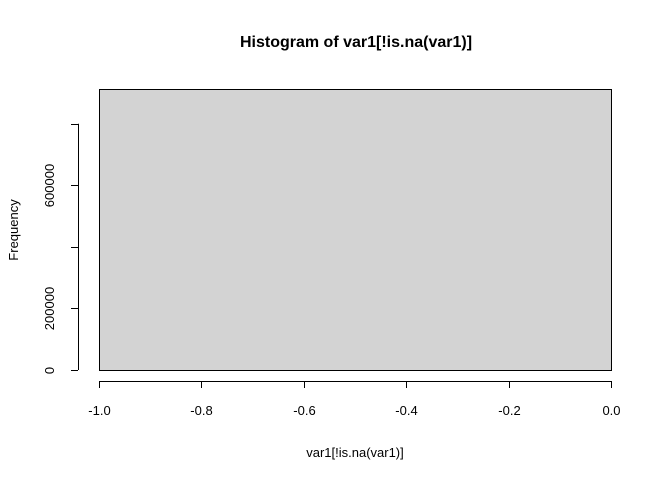 The image size is (672, 485). Describe the element at coordinates (13, 230) in the screenshot. I see `y-axis-label: Frequency` at that location.